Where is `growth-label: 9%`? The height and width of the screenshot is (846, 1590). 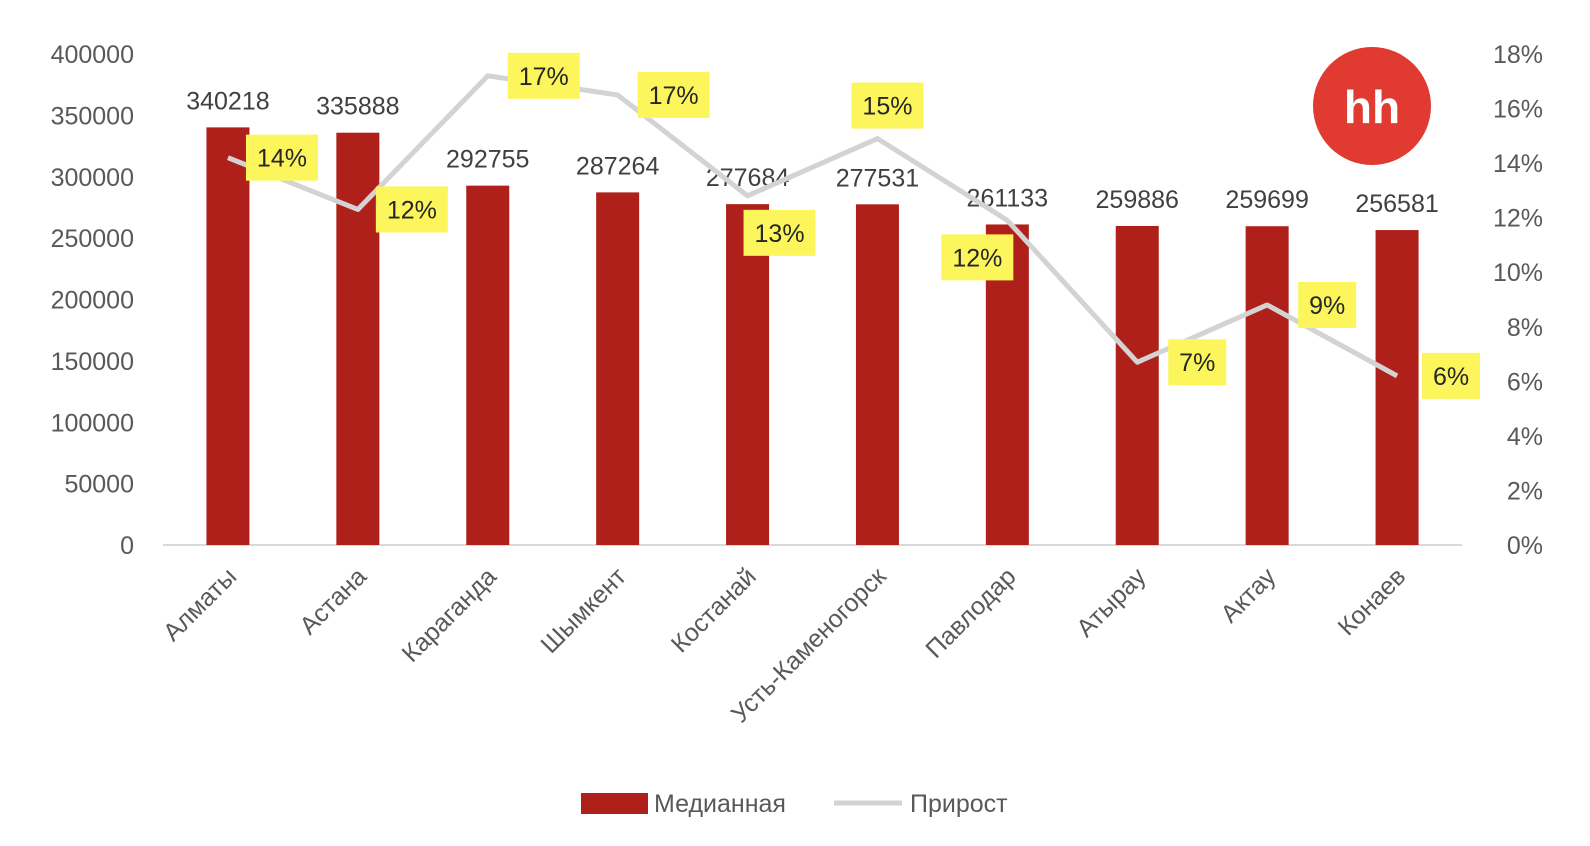
growth-label: 9% is located at coordinates (1327, 304).